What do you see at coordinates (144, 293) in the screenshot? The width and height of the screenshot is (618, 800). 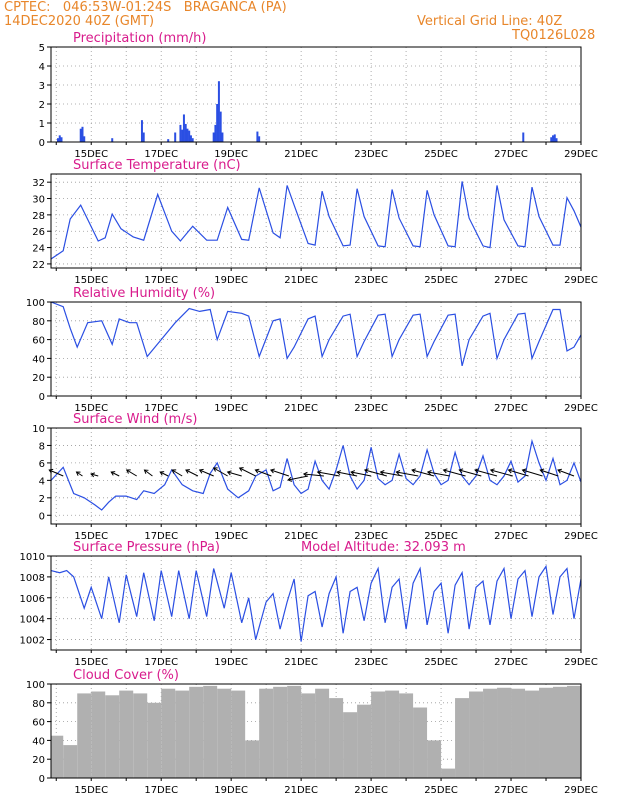 I see `panel-title: Relative Humidity (%)` at bounding box center [144, 293].